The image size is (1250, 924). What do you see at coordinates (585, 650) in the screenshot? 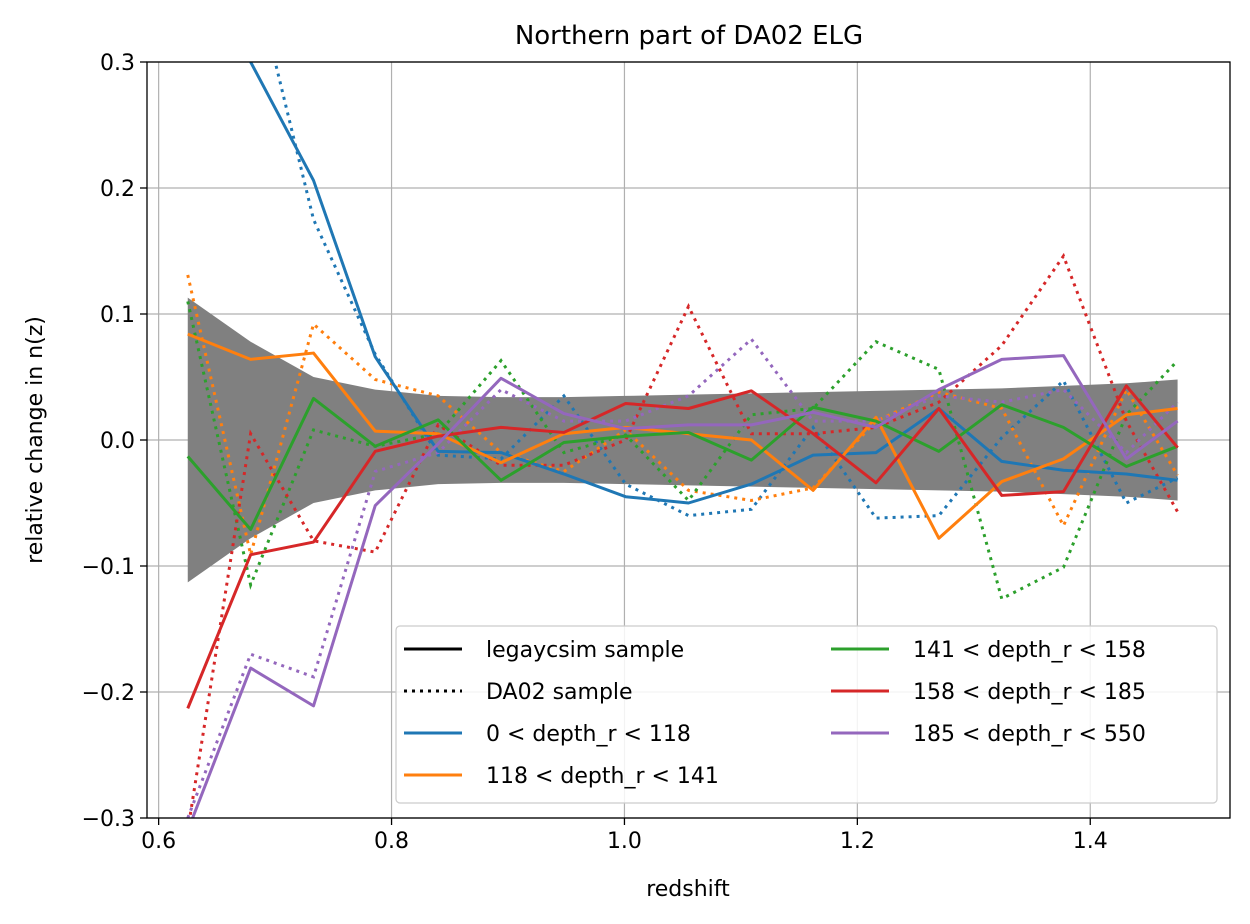
I see `legend-label: legaycsim sample` at bounding box center [585, 650].